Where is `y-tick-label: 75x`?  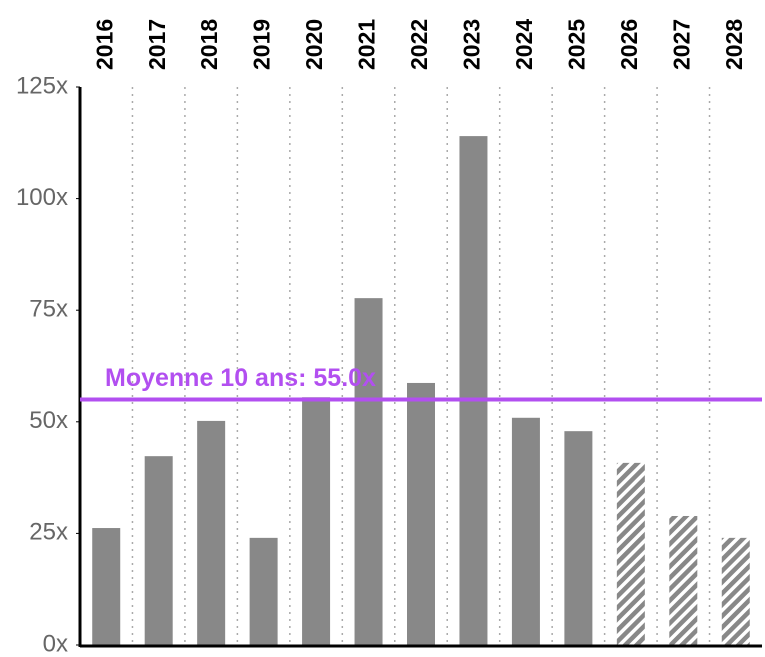
y-tick-label: 75x is located at coordinates (48, 309).